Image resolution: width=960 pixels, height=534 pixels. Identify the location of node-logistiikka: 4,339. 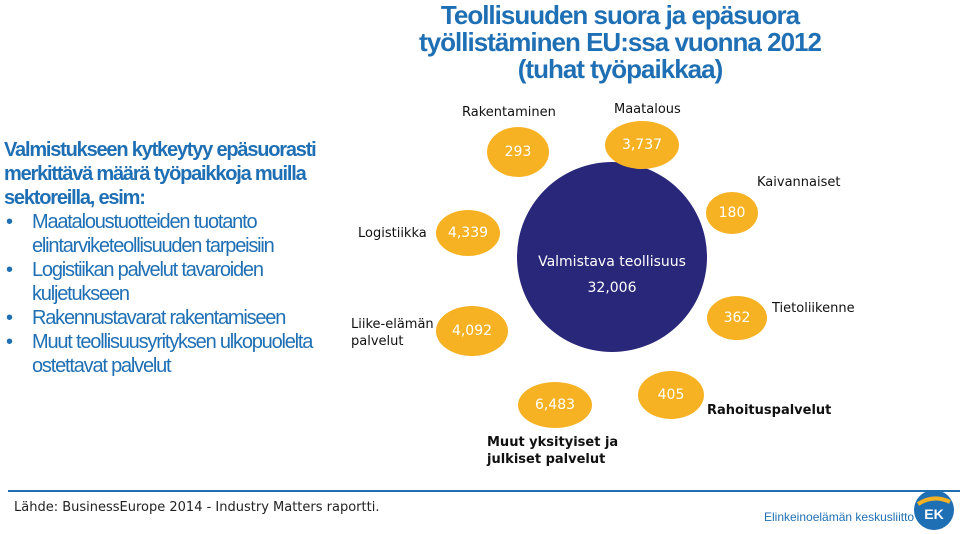
(468, 233).